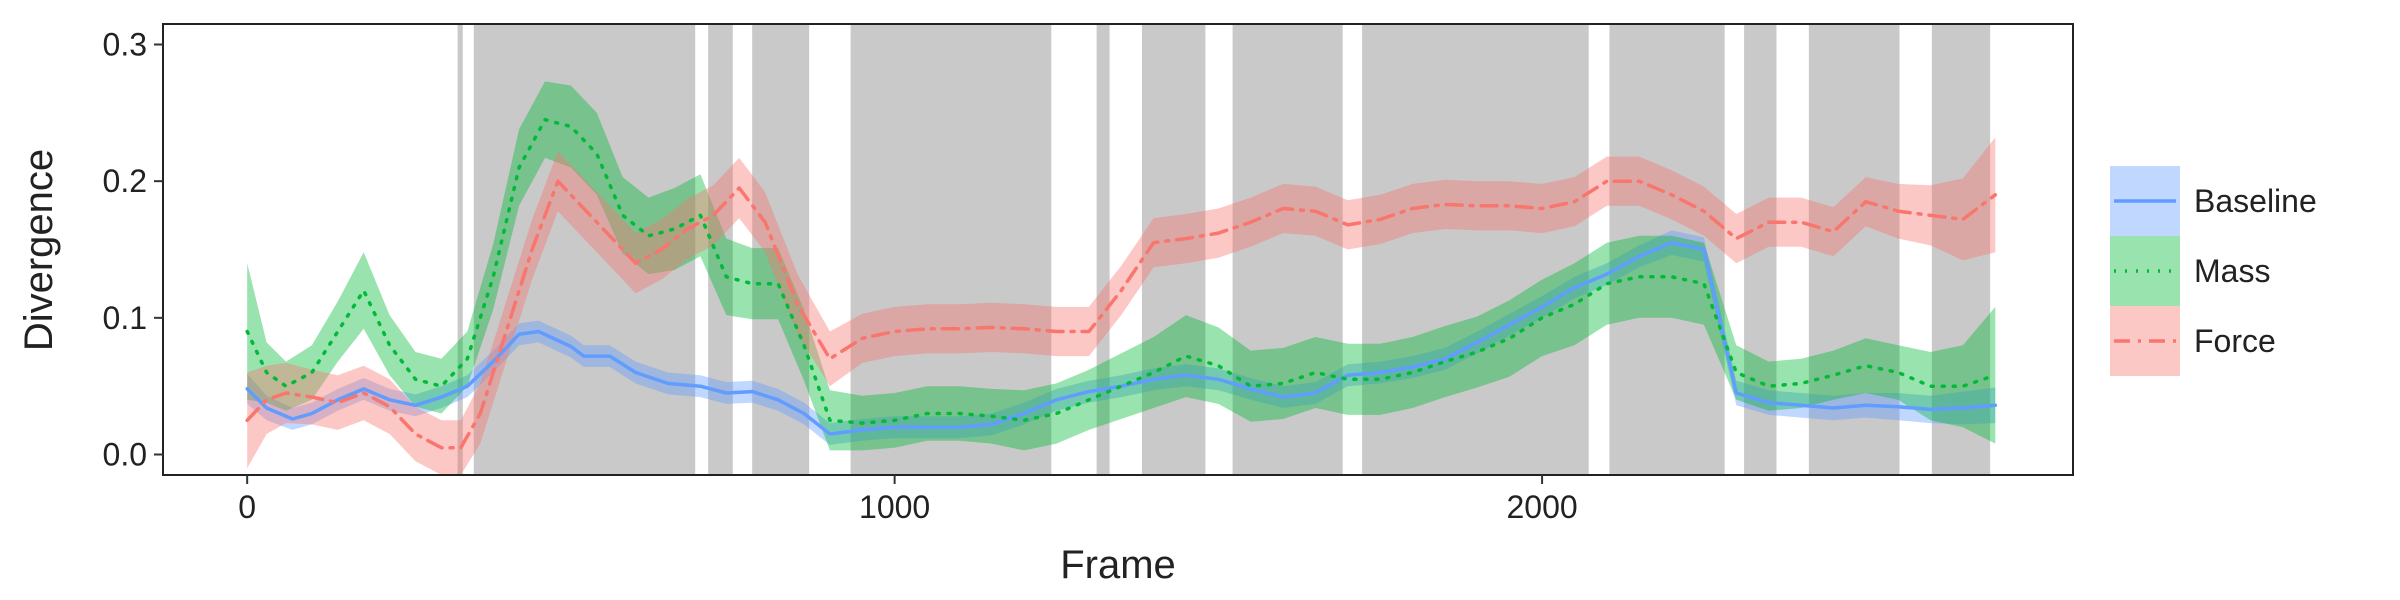  I want to click on y-tick-label: 0.0, so click(125, 455).